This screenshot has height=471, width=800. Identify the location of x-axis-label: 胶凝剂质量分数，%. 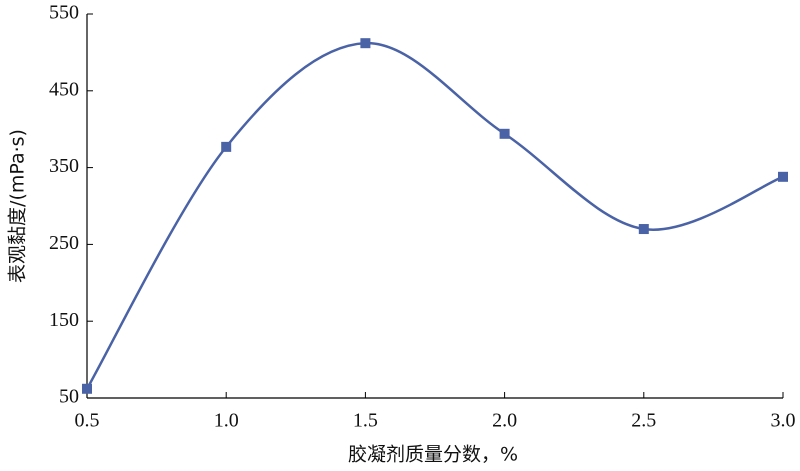
(433, 455).